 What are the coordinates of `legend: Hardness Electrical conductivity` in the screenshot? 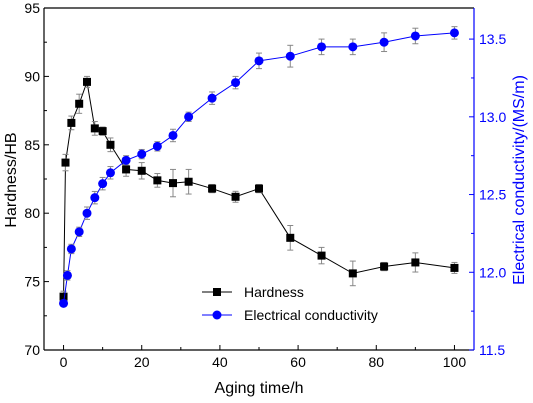 It's located at (290, 303).